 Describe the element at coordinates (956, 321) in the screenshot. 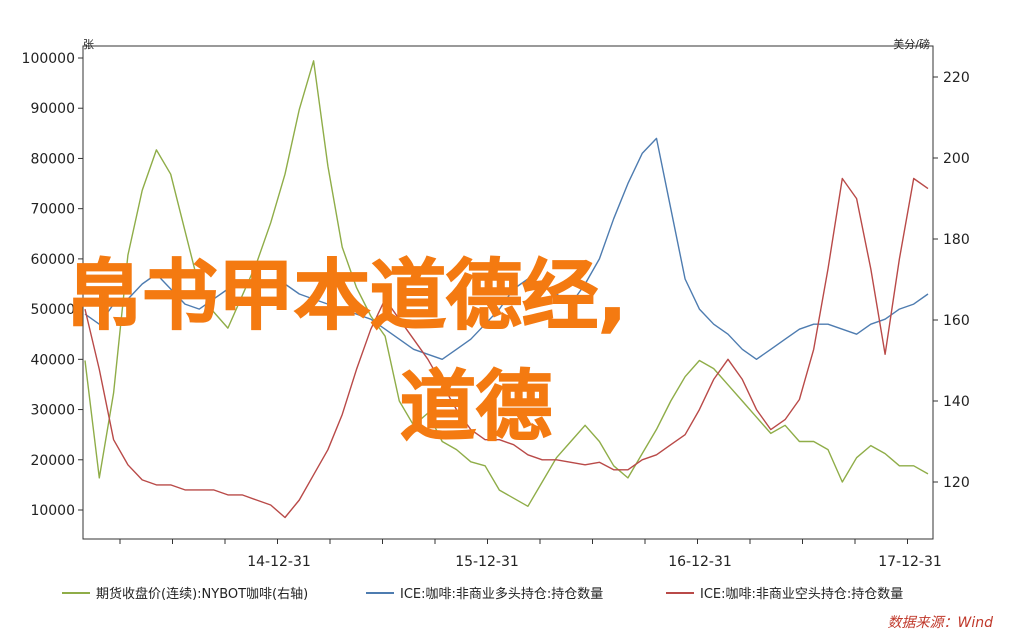

I see `right-tick-label: 160` at that location.